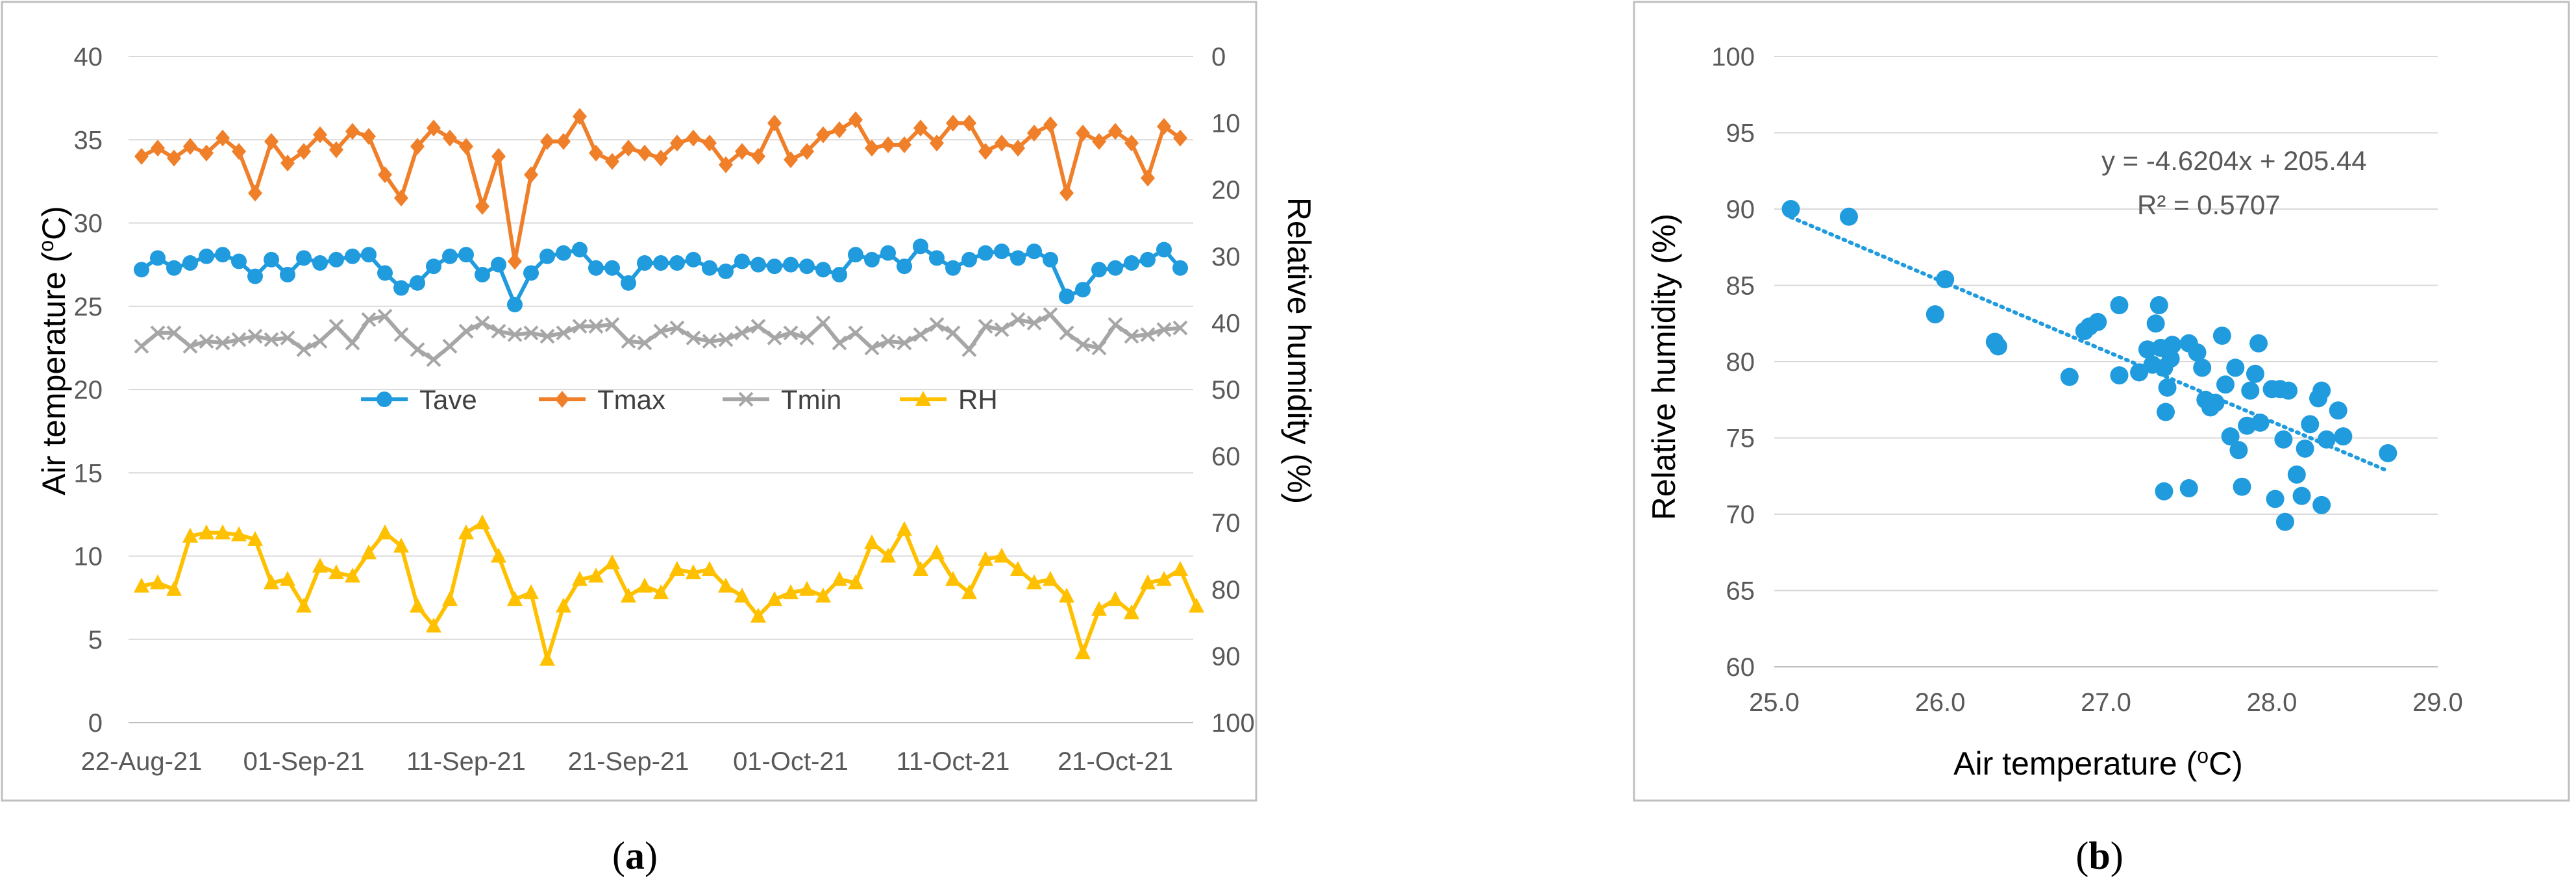  Describe the element at coordinates (88, 57) in the screenshot. I see `panel-a-left-tick-label: 40` at that location.